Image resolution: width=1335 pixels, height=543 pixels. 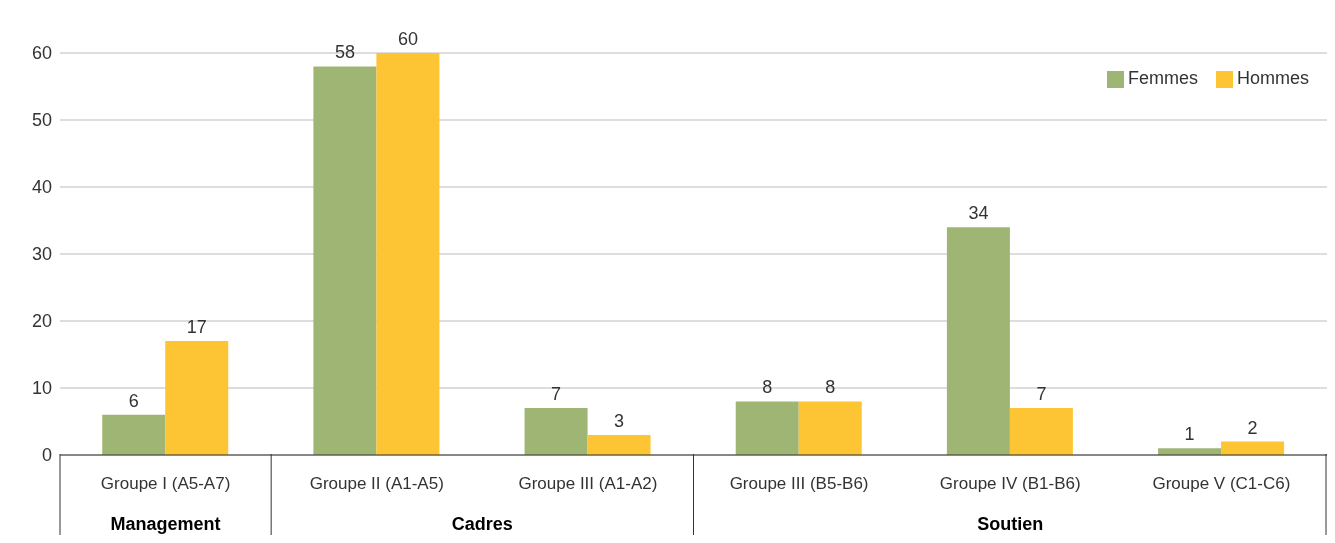 What do you see at coordinates (41, 187) in the screenshot?
I see `y-tick-label: 40` at bounding box center [41, 187].